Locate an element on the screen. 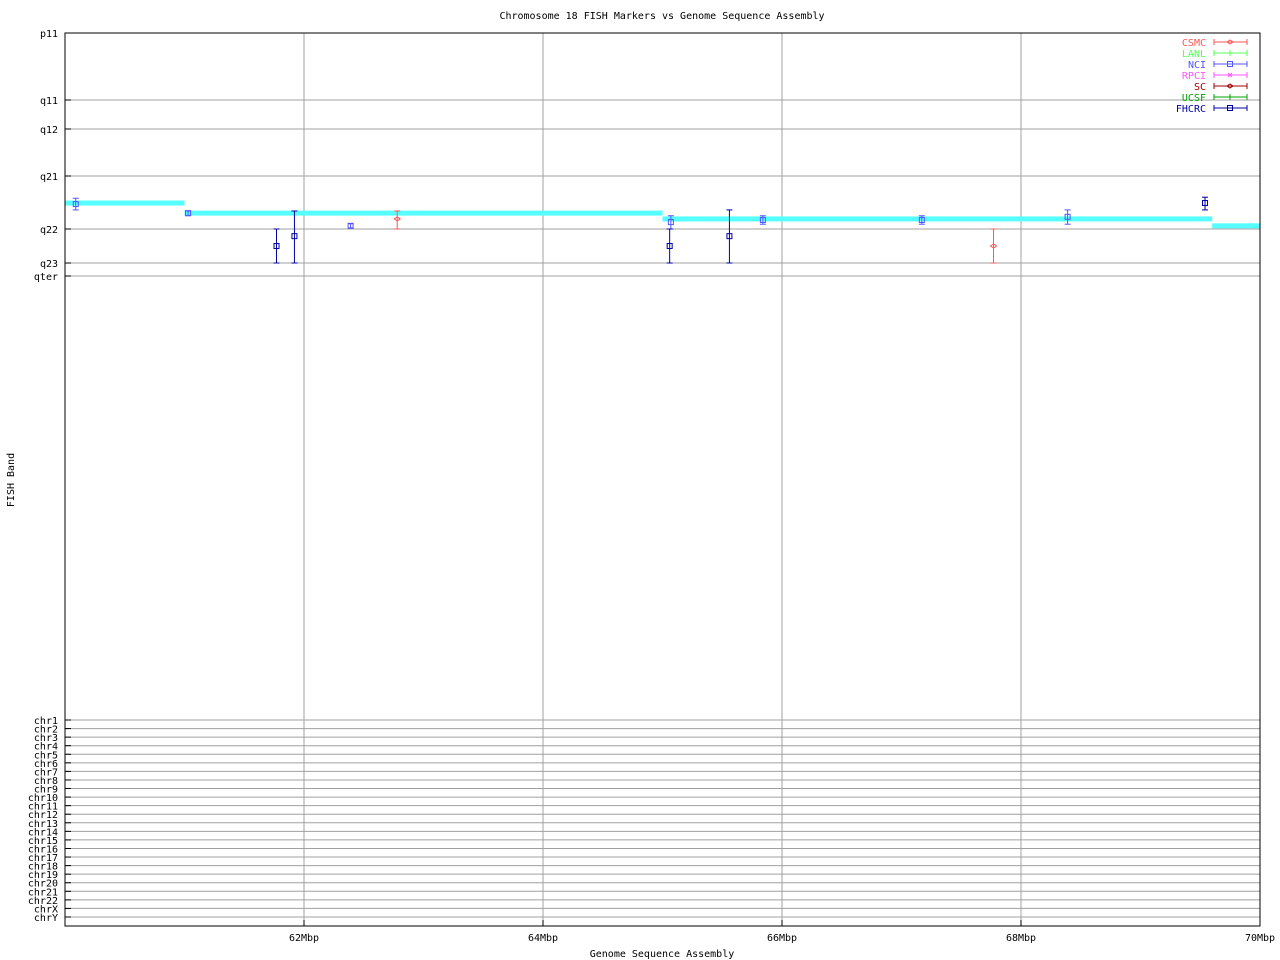 Image resolution: width=1280 pixels, height=960 pixels. legend-label: RPCI is located at coordinates (1194, 76).